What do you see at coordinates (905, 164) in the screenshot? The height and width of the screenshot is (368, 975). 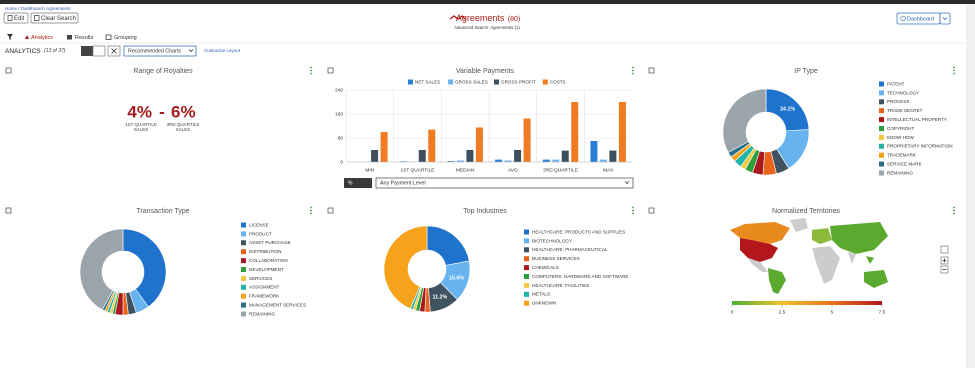 I see `legend-label: SERVICE MARK` at bounding box center [905, 164].